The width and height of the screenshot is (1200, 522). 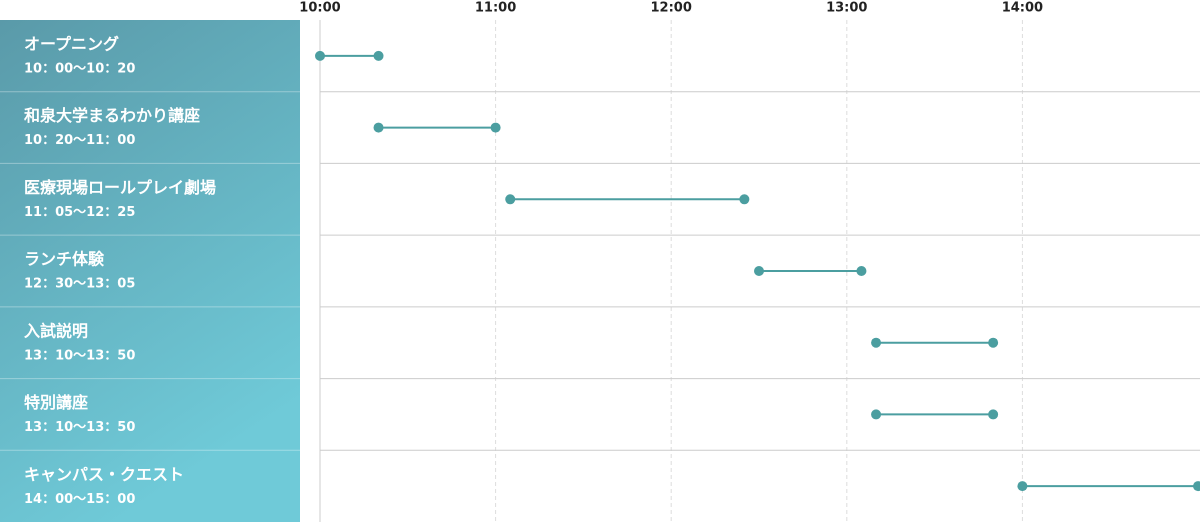 I want to click on x-tick-label: 13:00, so click(x=846, y=8).